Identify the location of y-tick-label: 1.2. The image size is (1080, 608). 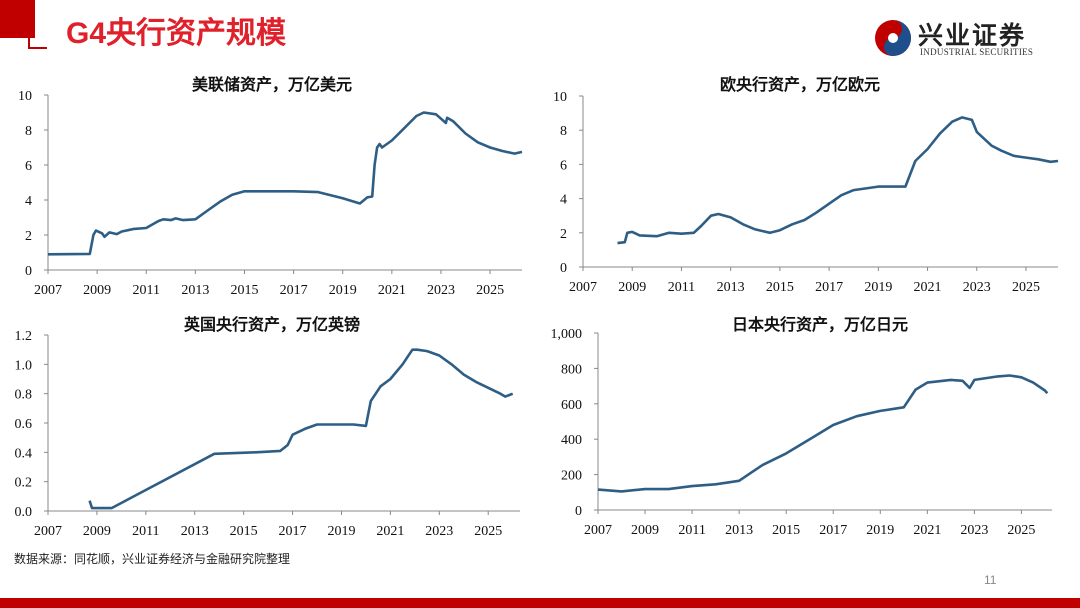
(24, 336).